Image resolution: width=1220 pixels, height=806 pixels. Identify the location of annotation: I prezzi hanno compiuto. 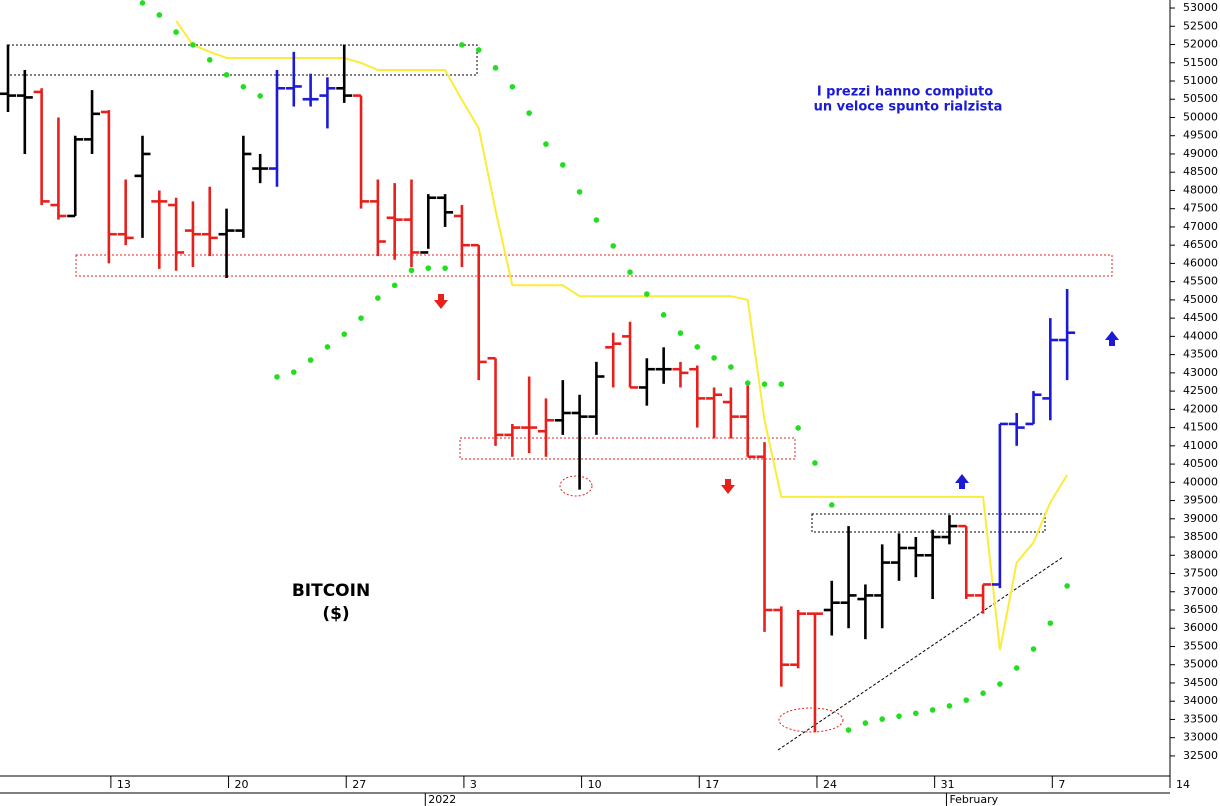
(905, 92).